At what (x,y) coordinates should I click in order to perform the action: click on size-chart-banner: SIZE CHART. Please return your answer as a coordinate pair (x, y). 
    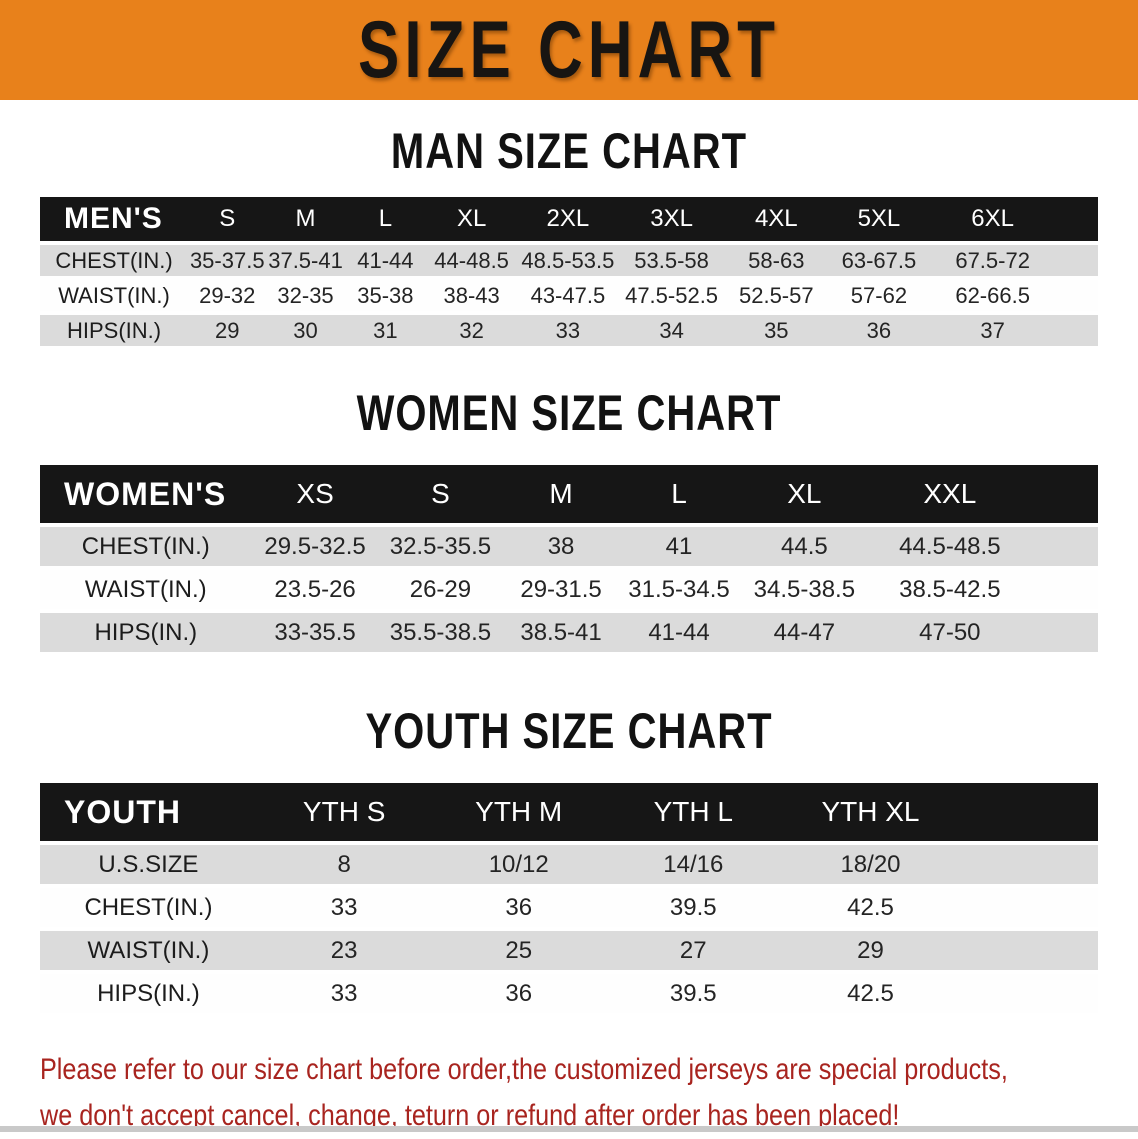
    Looking at the image, I should click on (569, 50).